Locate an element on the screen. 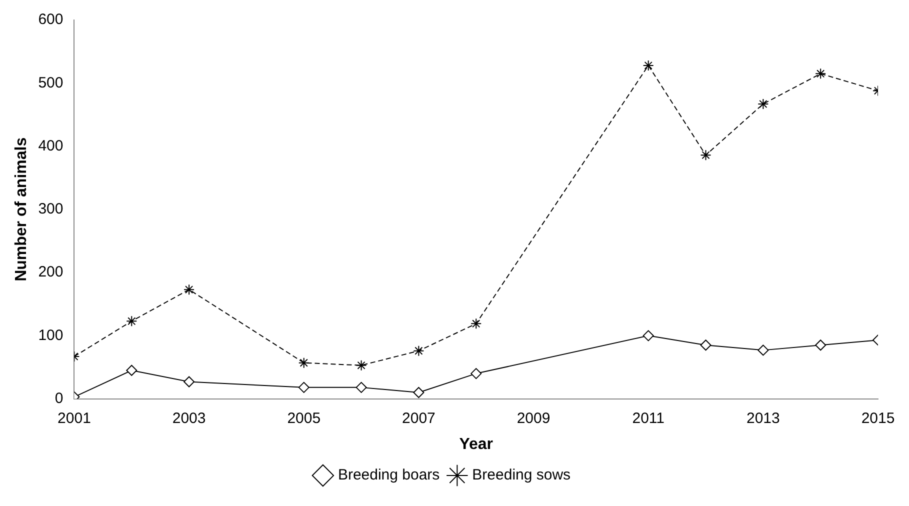 The width and height of the screenshot is (909, 506). legend-label: Breeding boars is located at coordinates (389, 475).